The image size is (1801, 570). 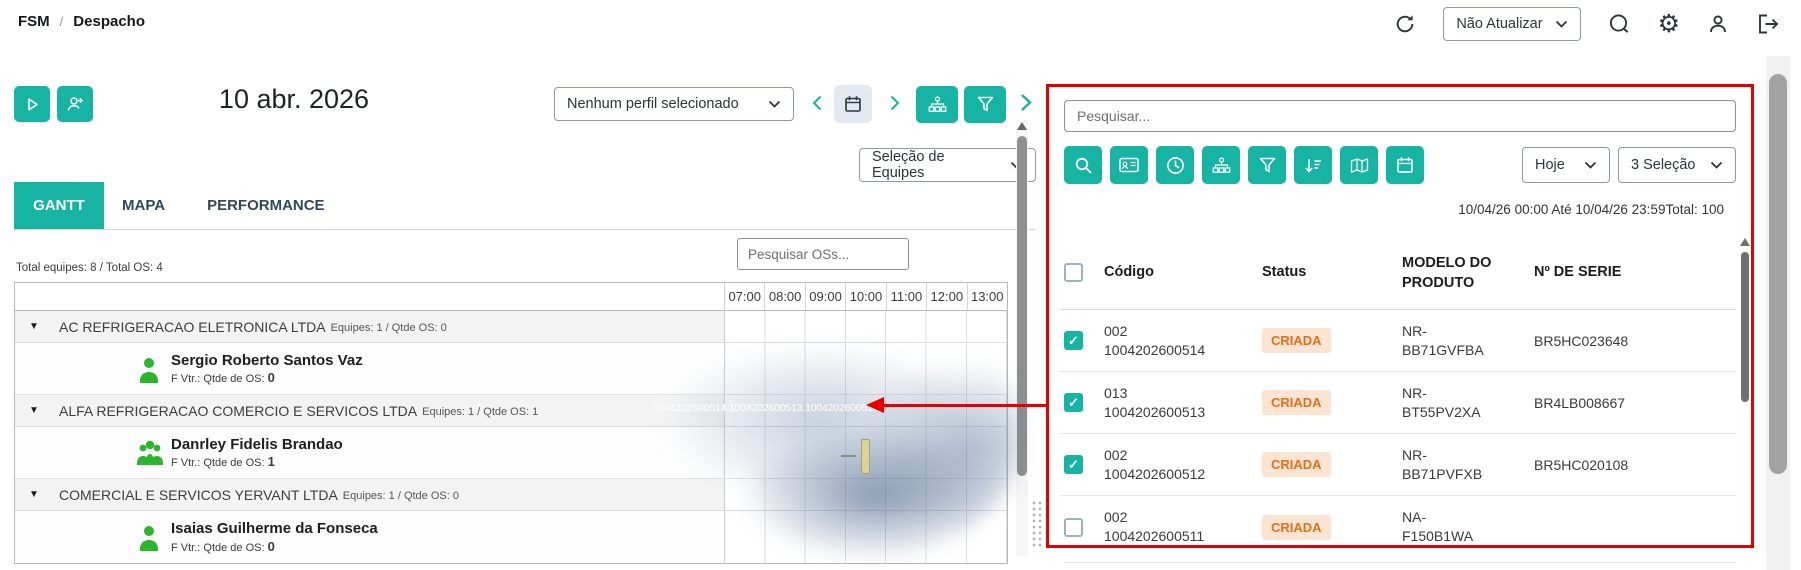 What do you see at coordinates (865, 296) in the screenshot?
I see `time-tick: 10:00` at bounding box center [865, 296].